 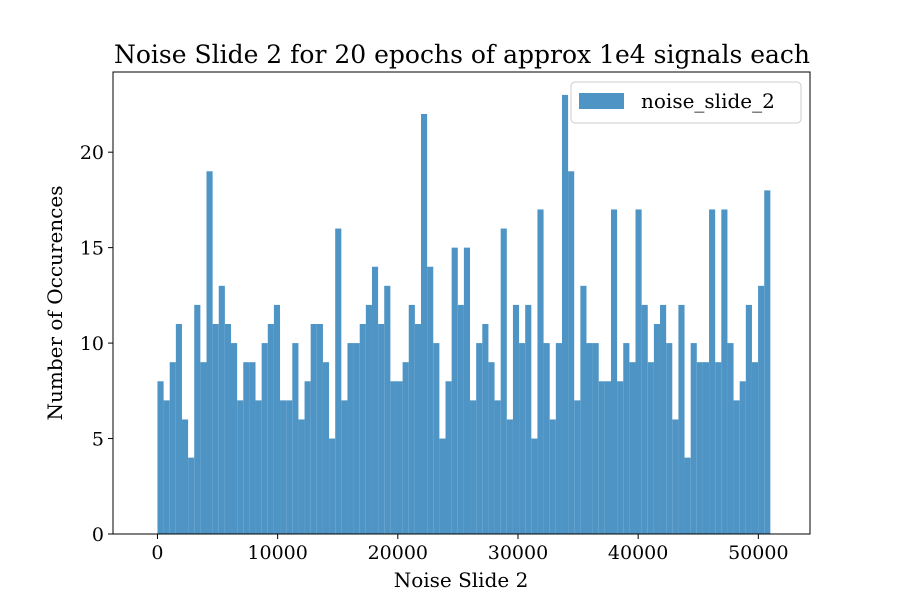 What do you see at coordinates (461, 580) in the screenshot?
I see `x-axis-label: Noise Slide 2` at bounding box center [461, 580].